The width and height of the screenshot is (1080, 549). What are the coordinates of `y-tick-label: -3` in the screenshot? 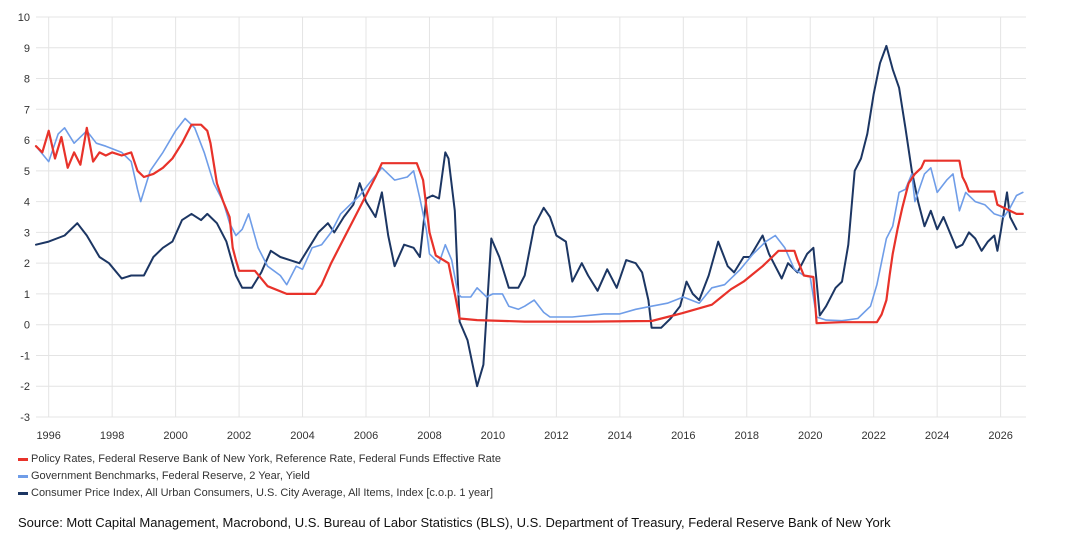 It's located at (25, 418).